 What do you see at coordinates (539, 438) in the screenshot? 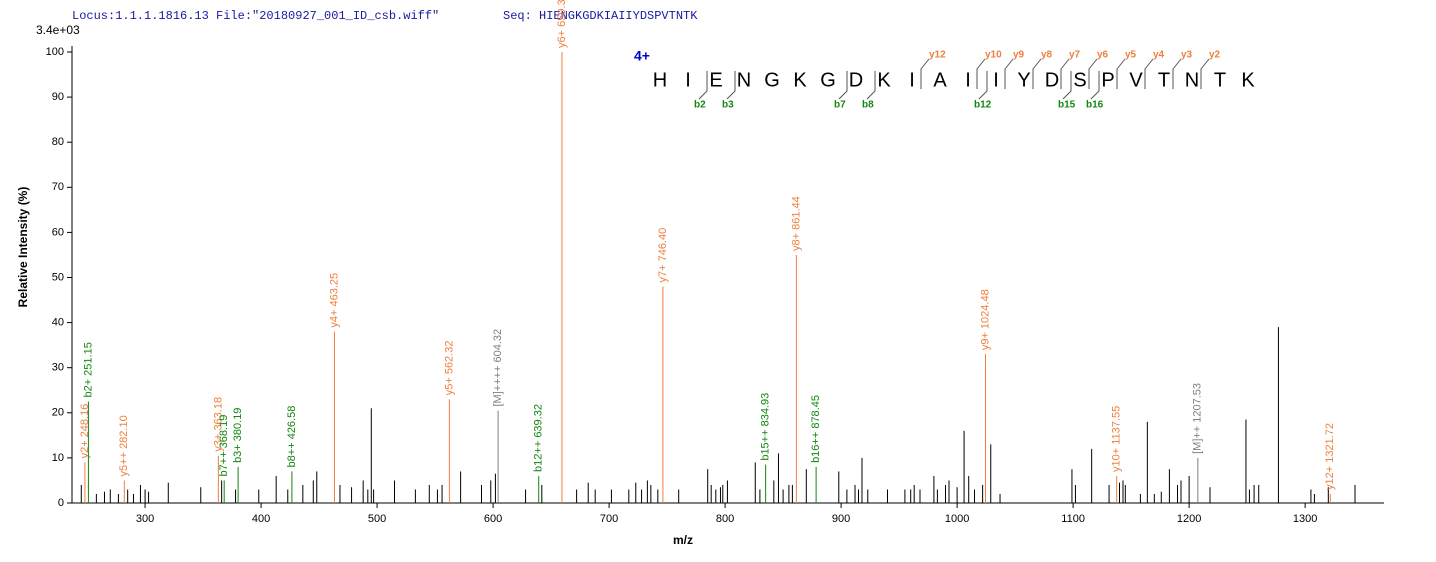
I see `peak-label: b12++ 639.32` at bounding box center [539, 438].